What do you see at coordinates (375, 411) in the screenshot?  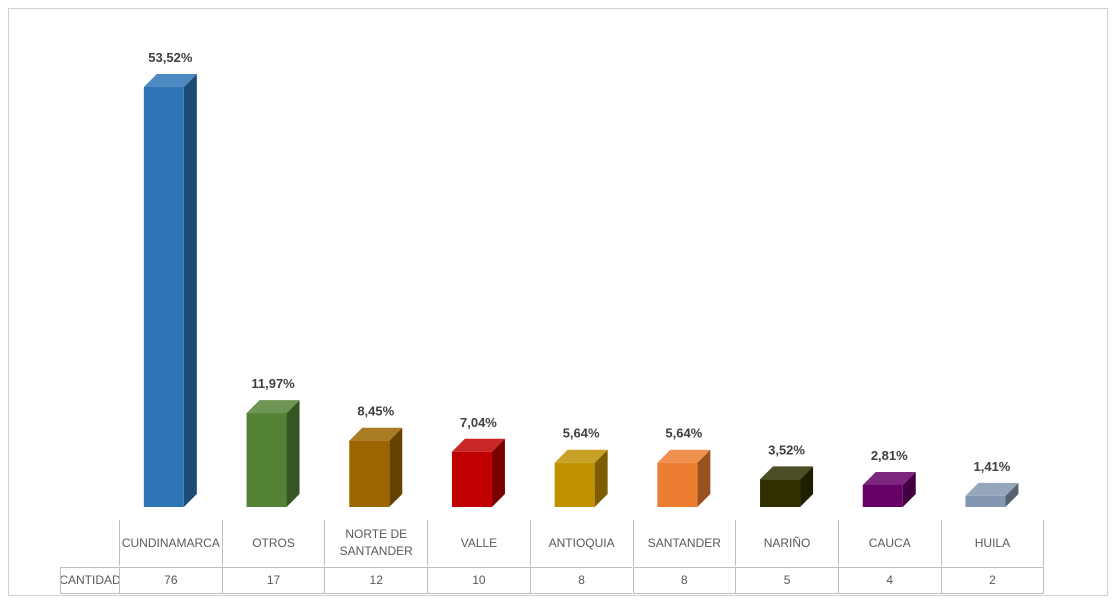 I see `data-label: 8,45%` at bounding box center [375, 411].